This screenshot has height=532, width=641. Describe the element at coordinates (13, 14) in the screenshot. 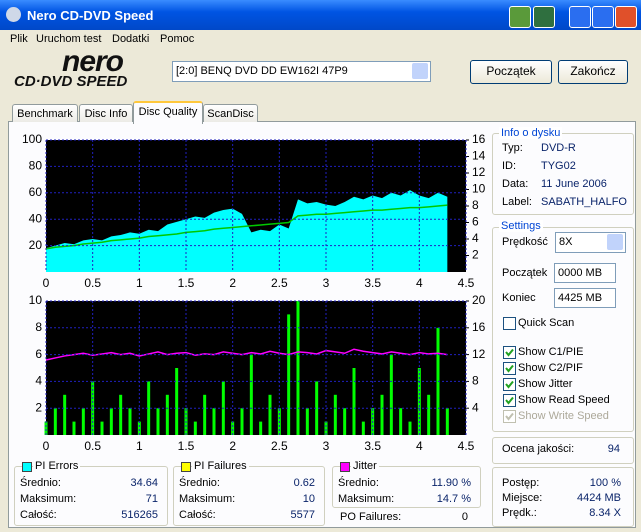

I see `app-icon` at that location.